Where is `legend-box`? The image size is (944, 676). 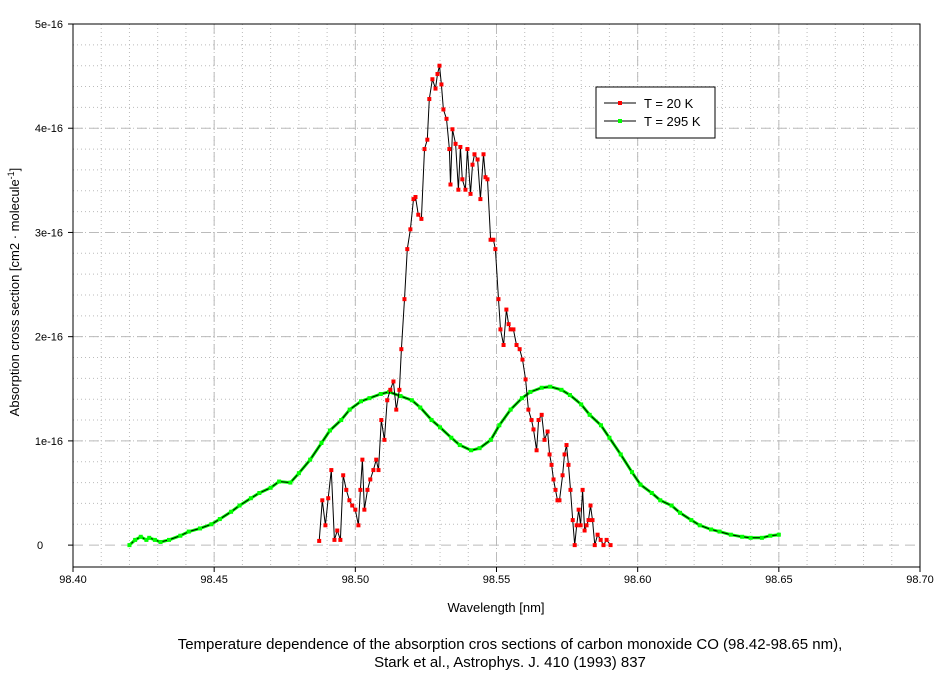
legend-box is located at coordinates (655, 112).